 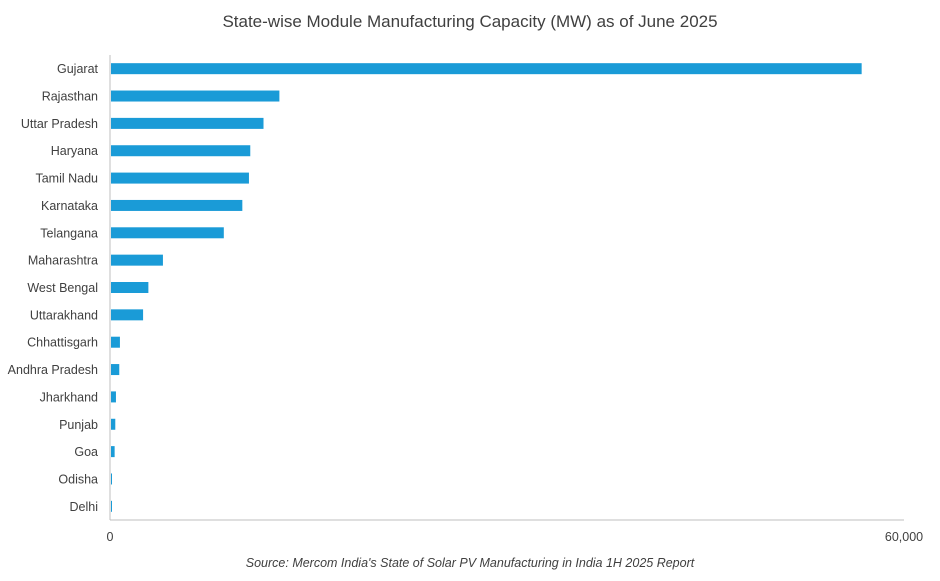 I want to click on bar-rajasthan, so click(x=195, y=96).